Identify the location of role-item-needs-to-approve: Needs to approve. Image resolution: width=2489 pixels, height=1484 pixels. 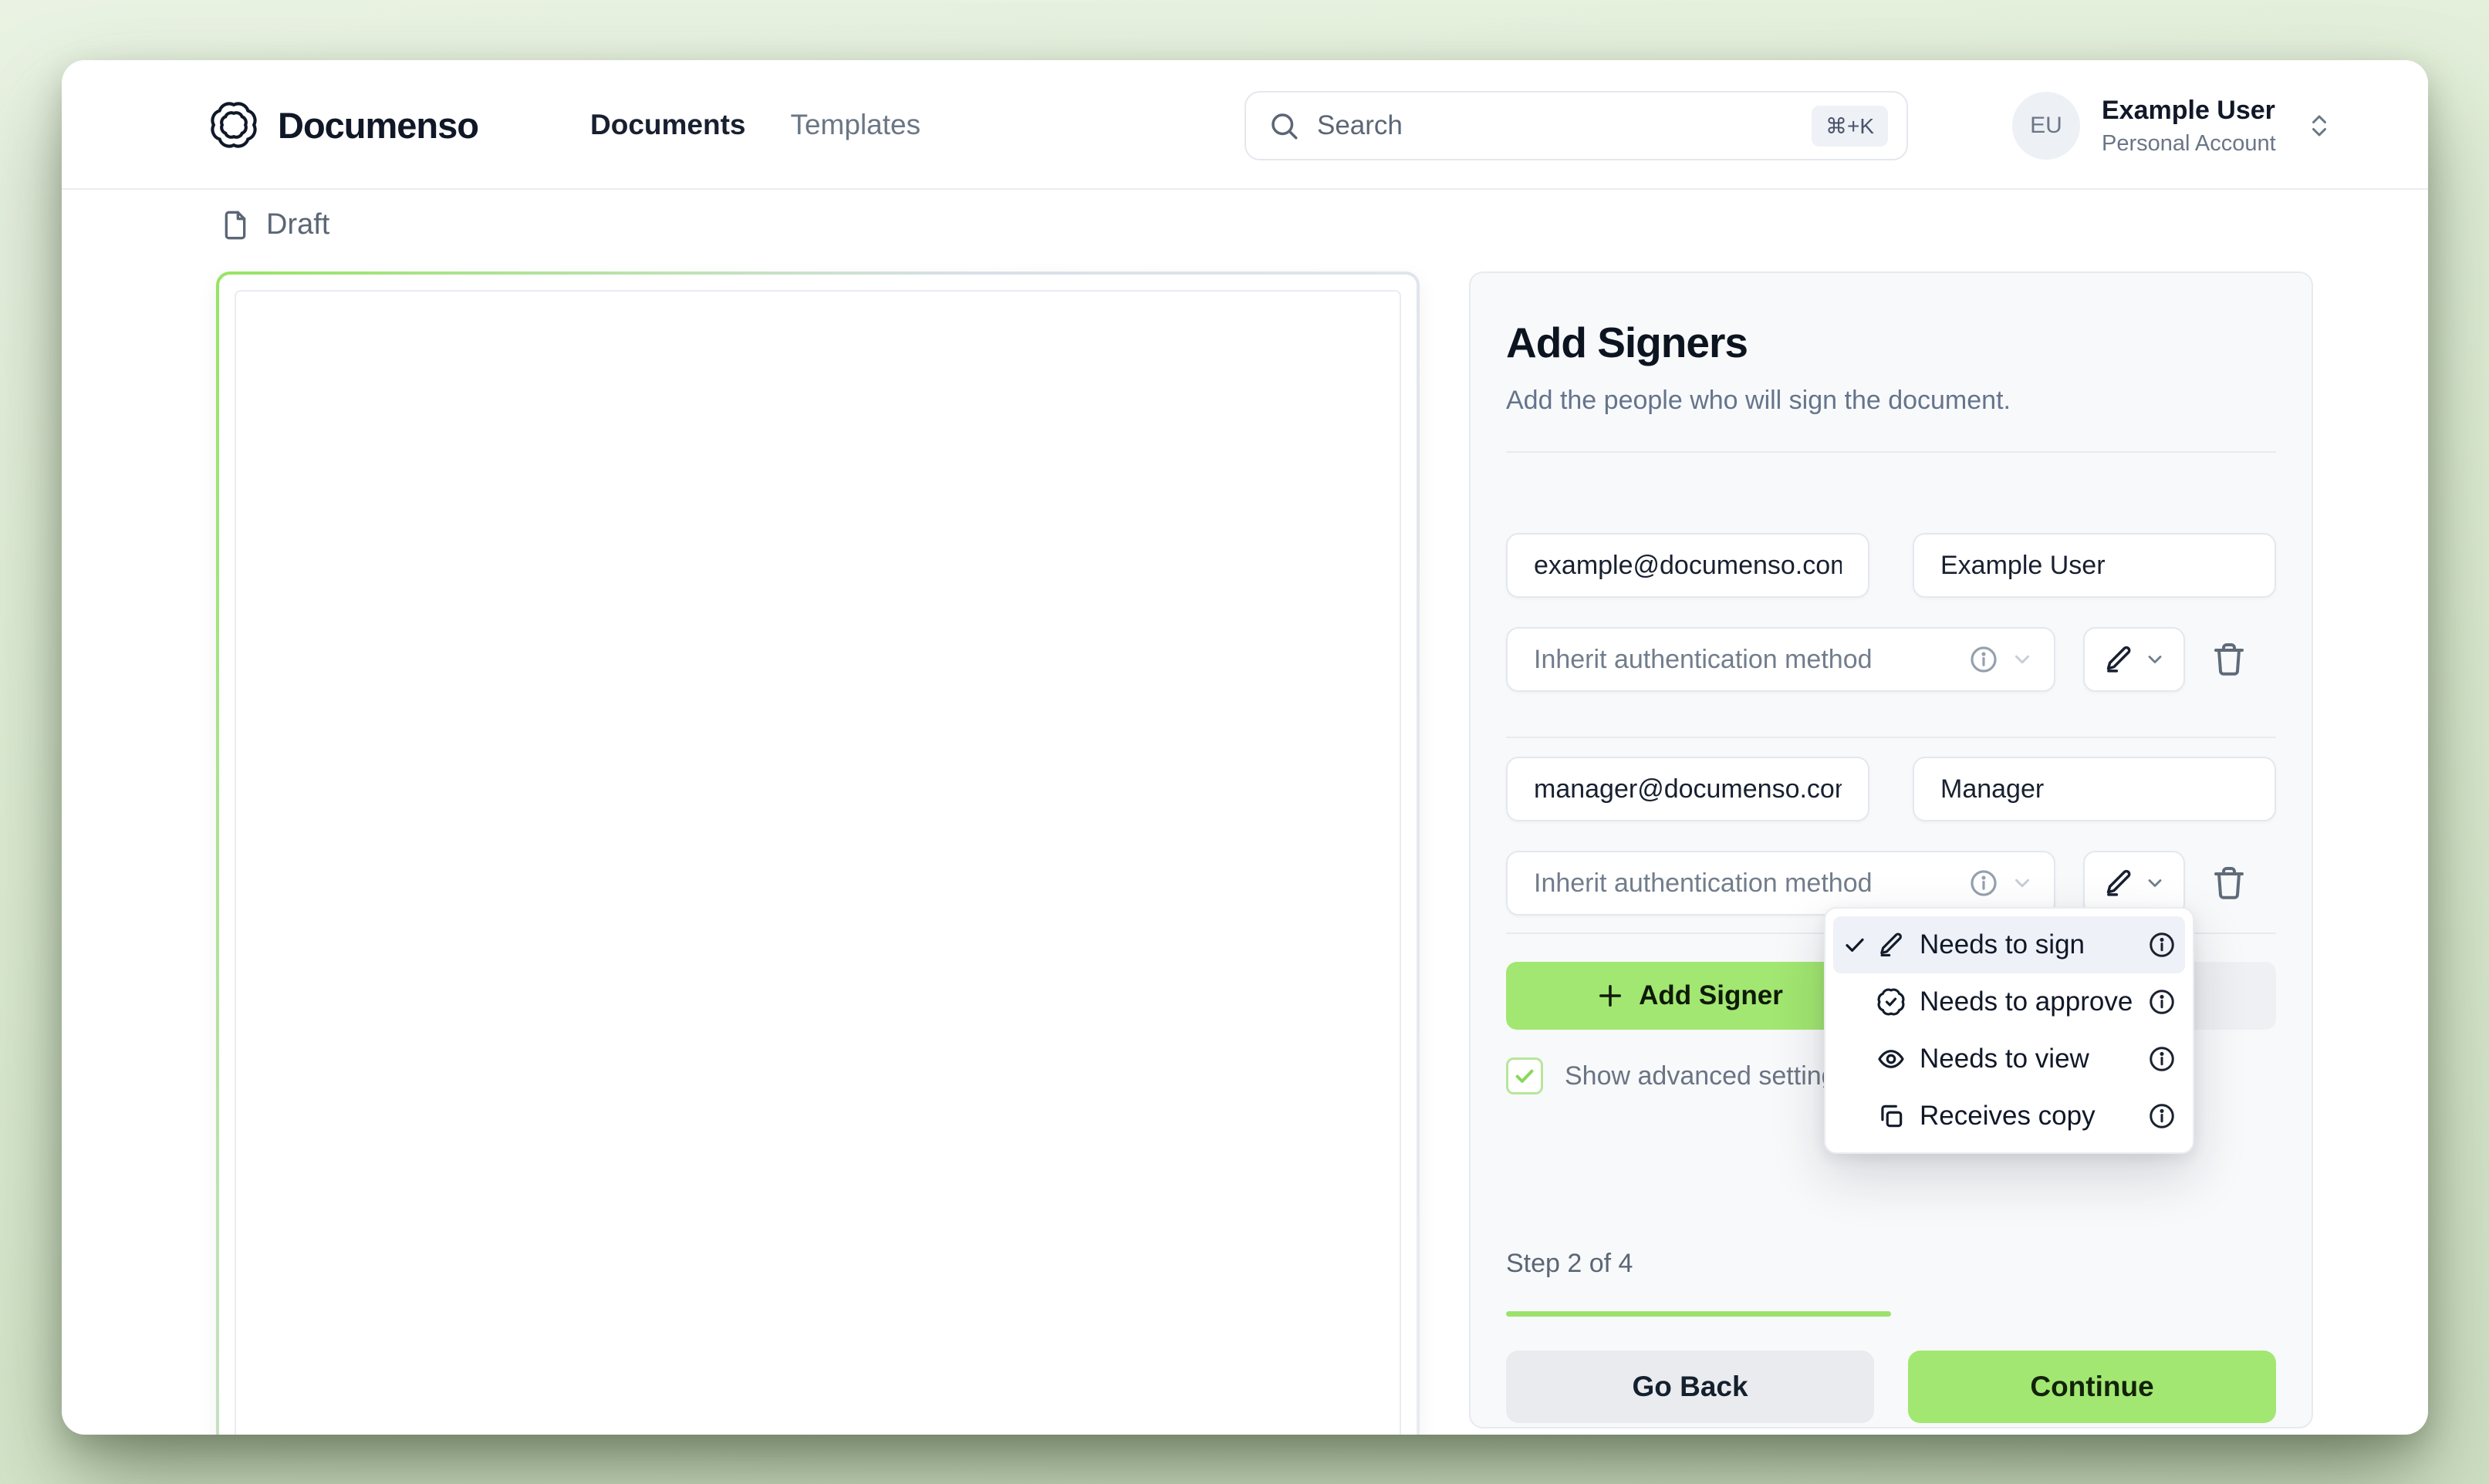
(2009, 1002).